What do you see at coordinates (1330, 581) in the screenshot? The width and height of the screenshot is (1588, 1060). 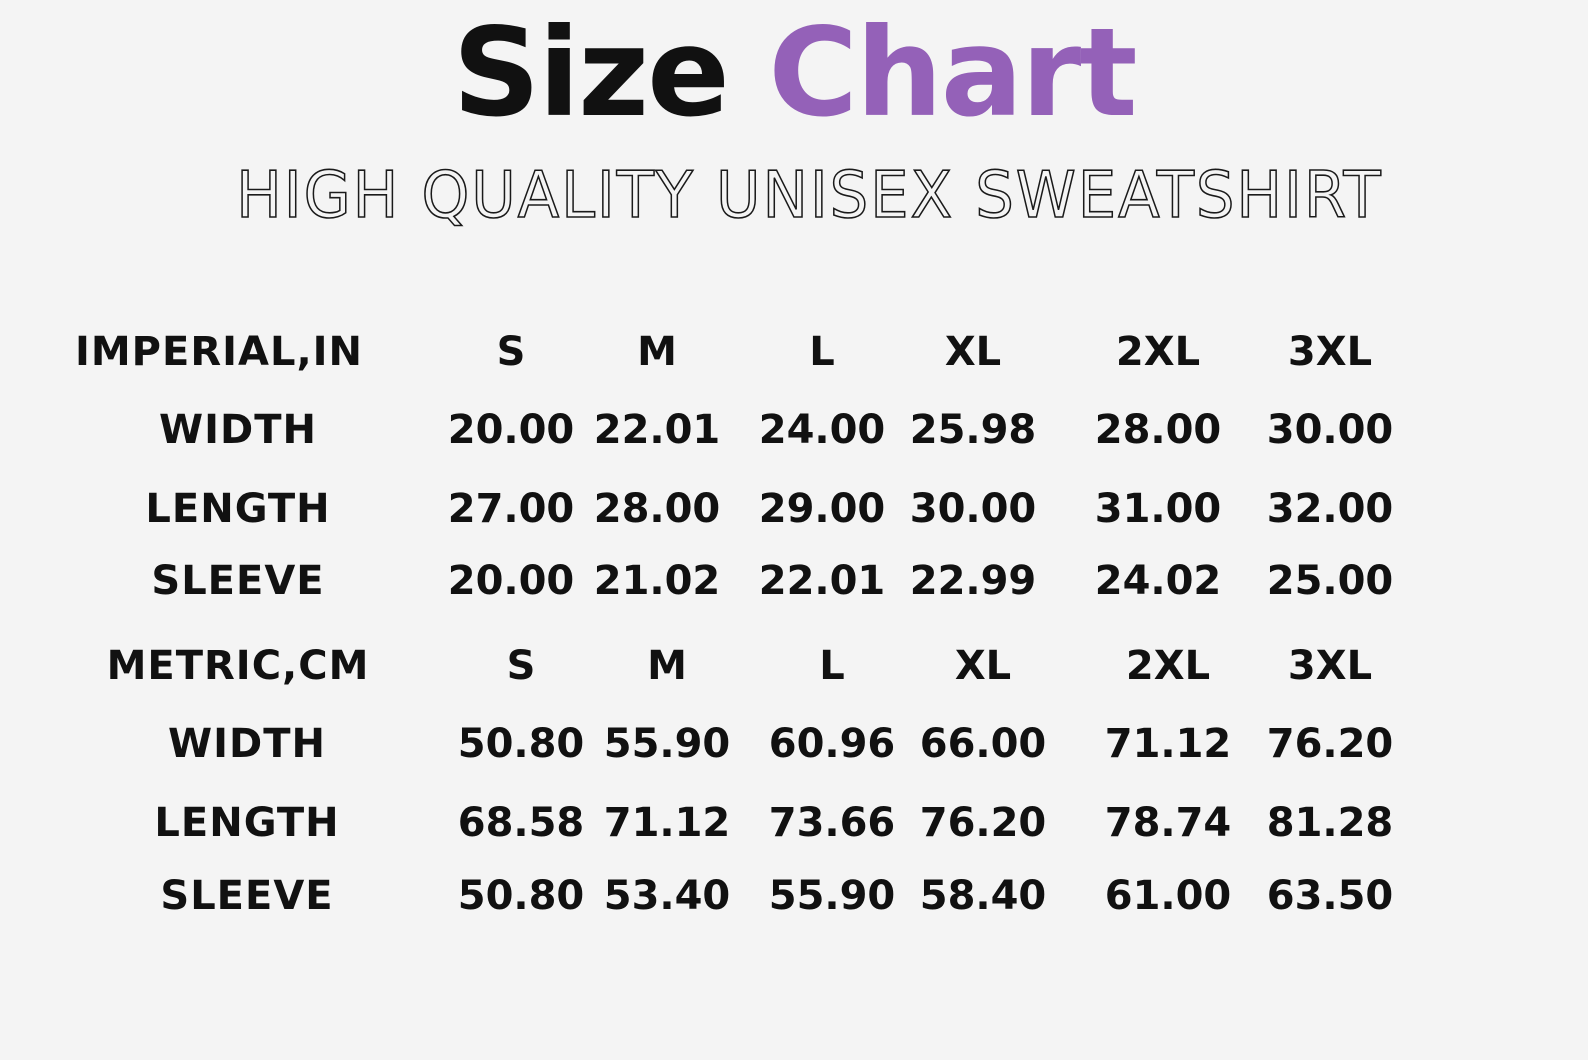 I see `imperial-value-cell: 25.00` at bounding box center [1330, 581].